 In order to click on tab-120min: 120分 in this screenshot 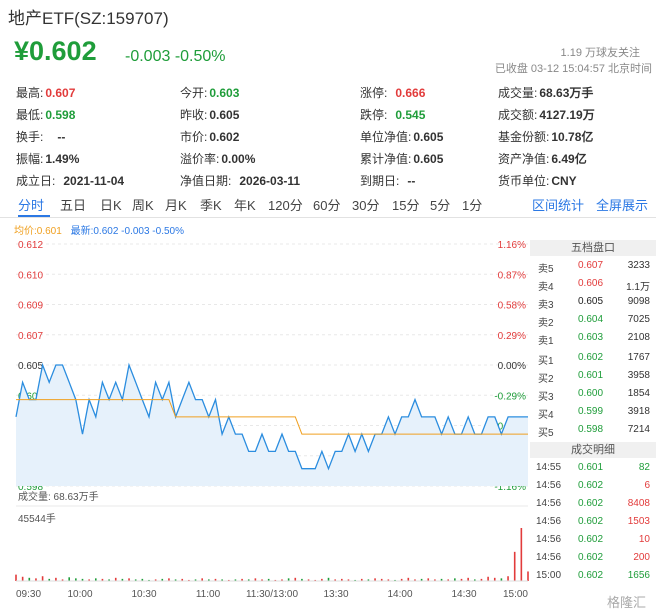, I will do `click(285, 205)`.